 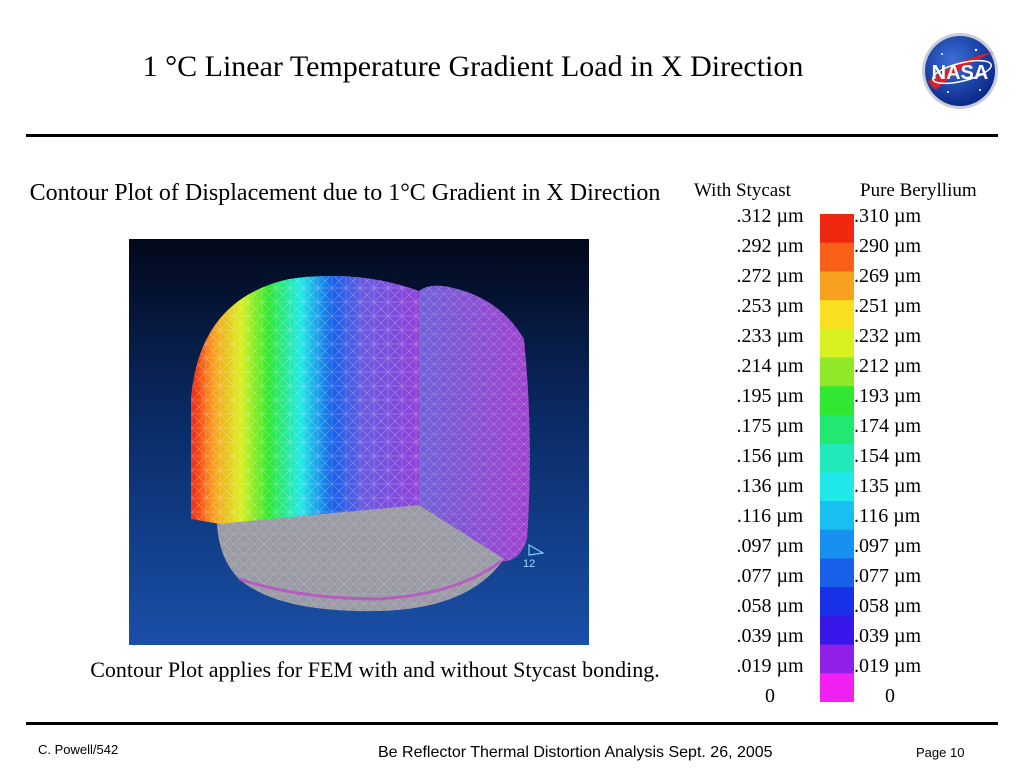 I want to click on legend-value: .136 µm, so click(x=770, y=486).